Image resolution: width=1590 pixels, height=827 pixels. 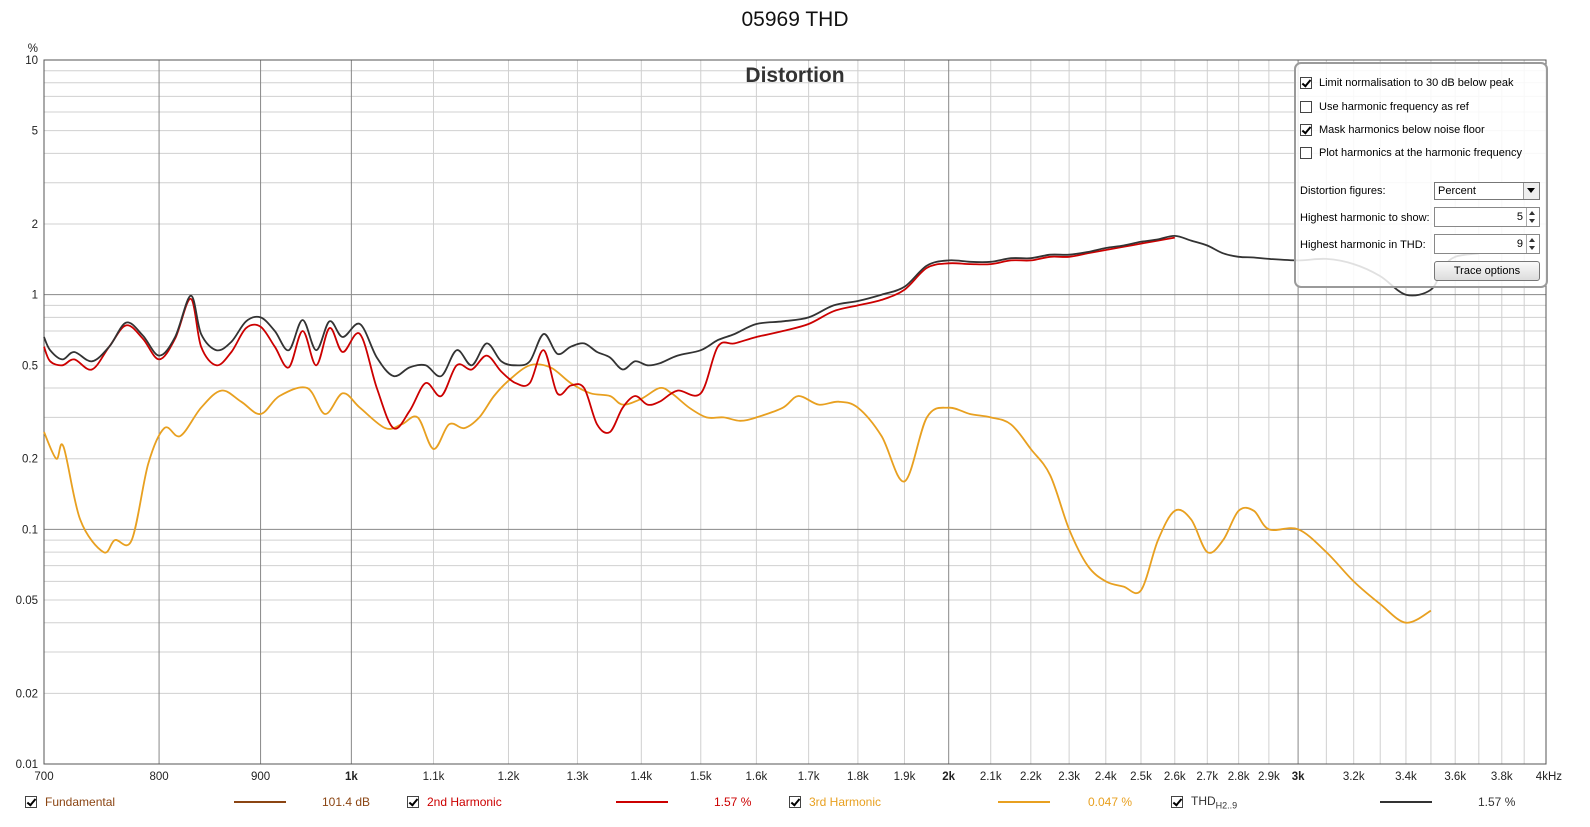 I want to click on y-tick-label: 2, so click(x=35, y=225).